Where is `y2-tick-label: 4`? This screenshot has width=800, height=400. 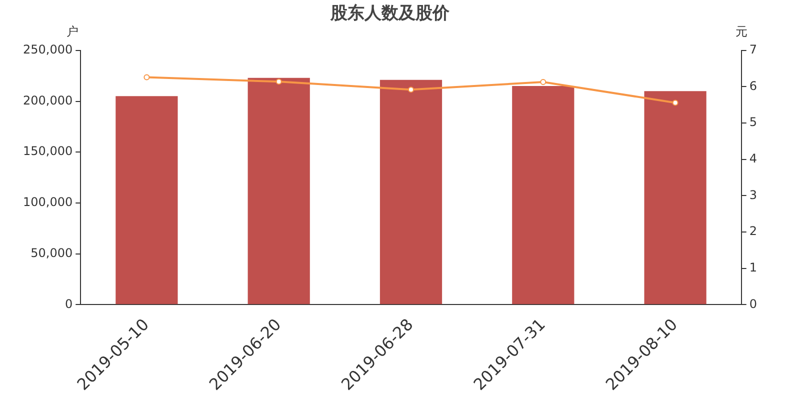
y2-tick-label: 4 is located at coordinates (753, 159).